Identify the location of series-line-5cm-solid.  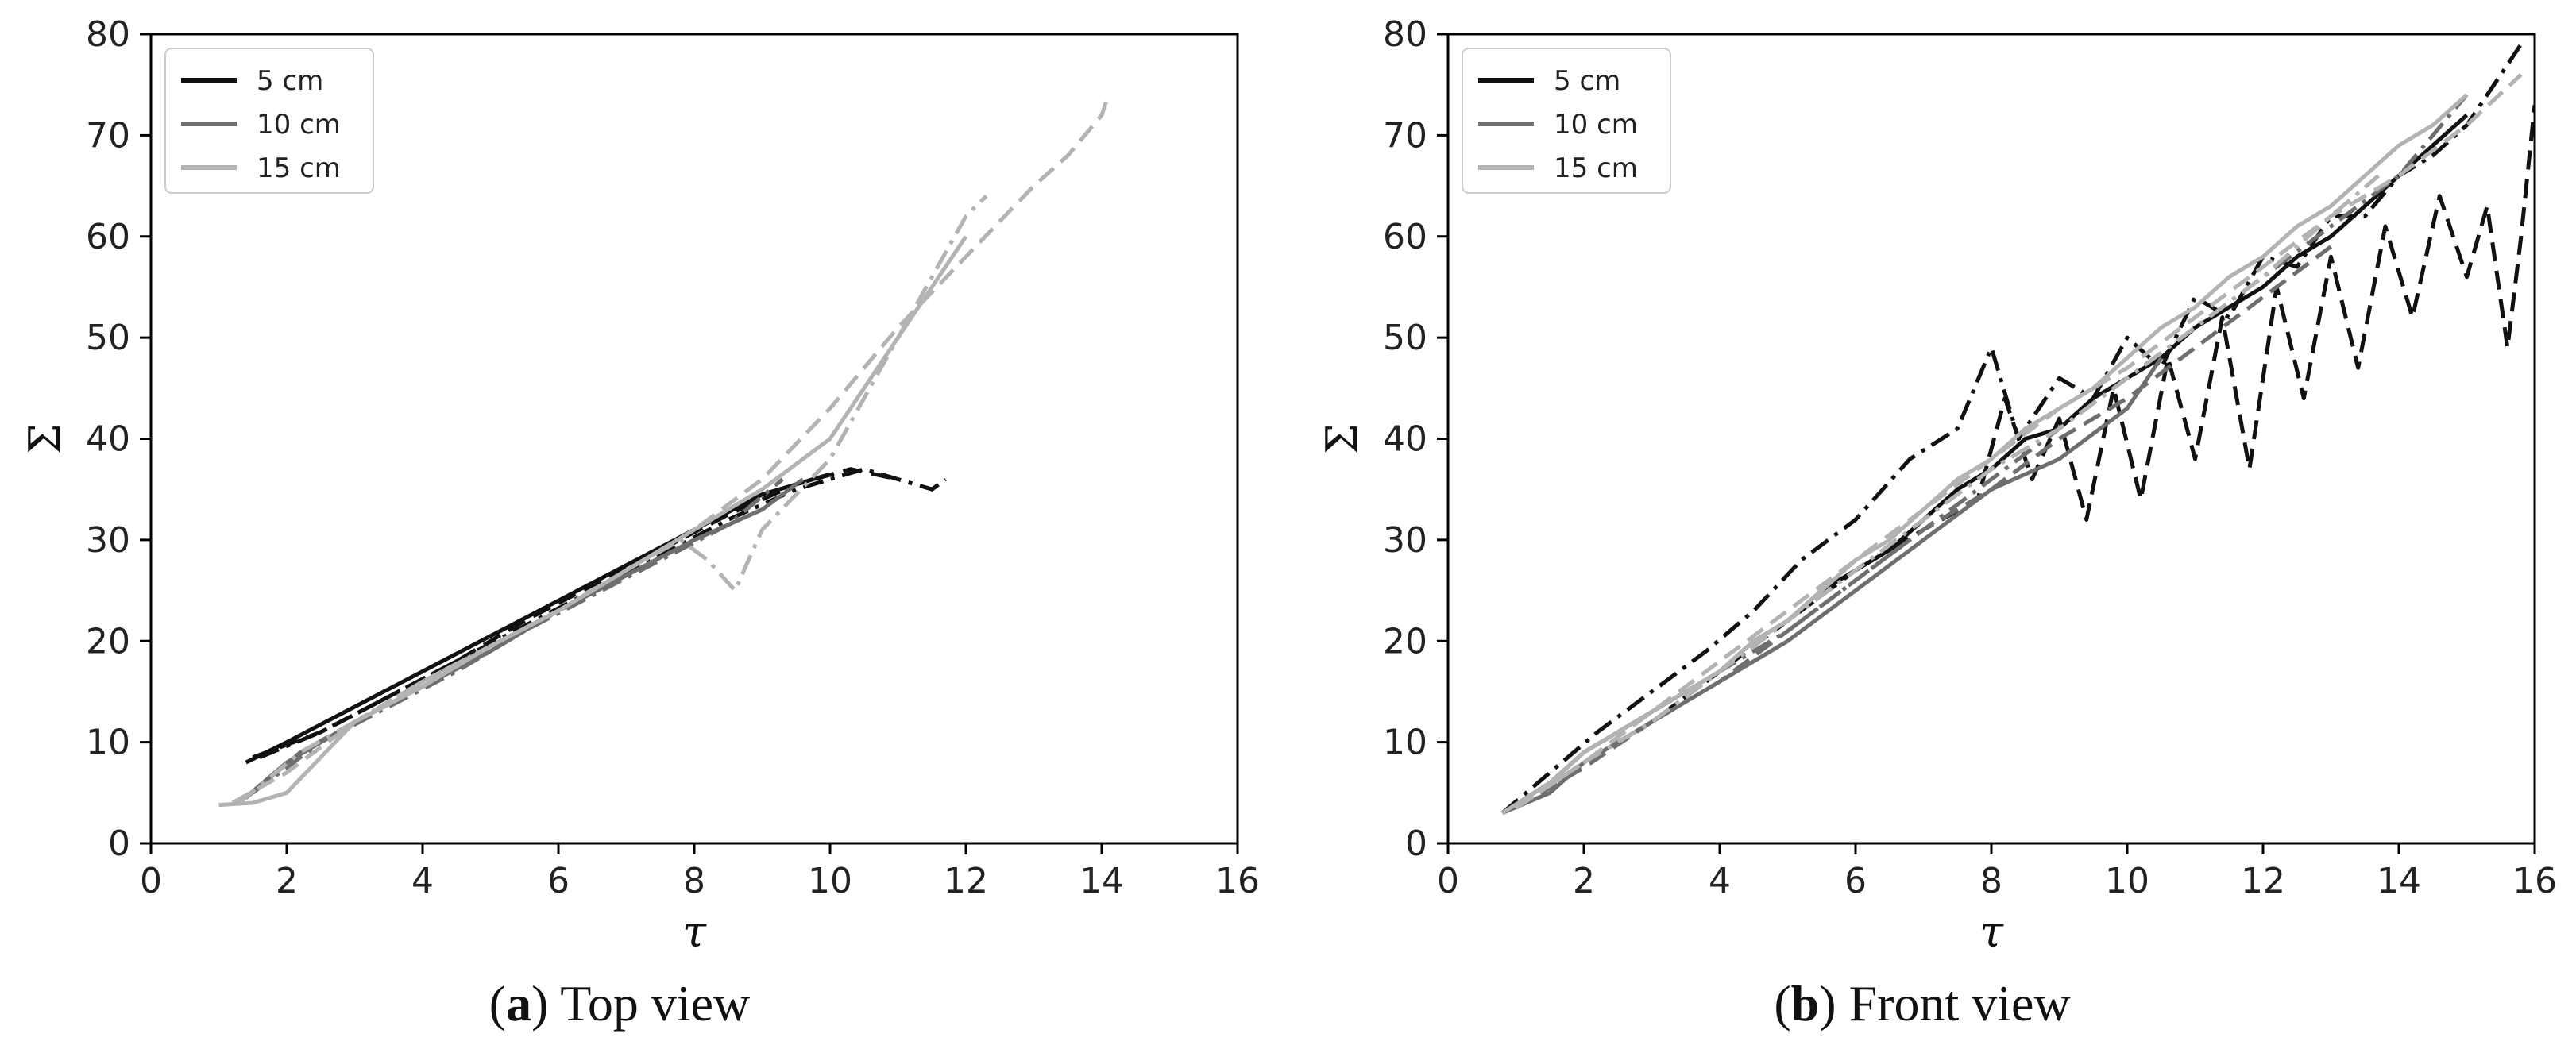
(538, 618).